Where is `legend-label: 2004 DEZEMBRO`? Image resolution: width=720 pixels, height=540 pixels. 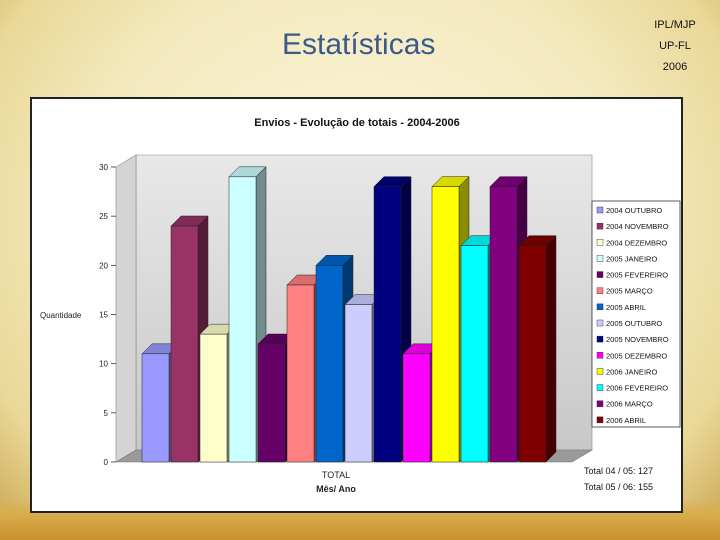
legend-label: 2004 DEZEMBRO is located at coordinates (636, 242).